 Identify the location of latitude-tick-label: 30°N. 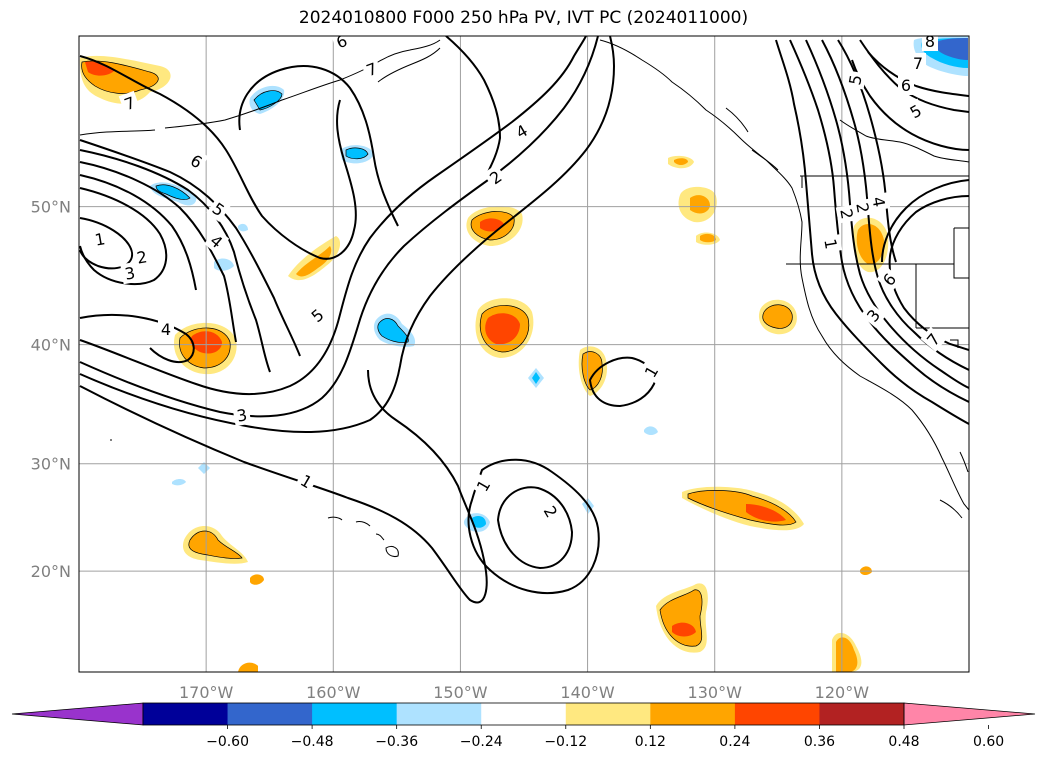
(51, 464).